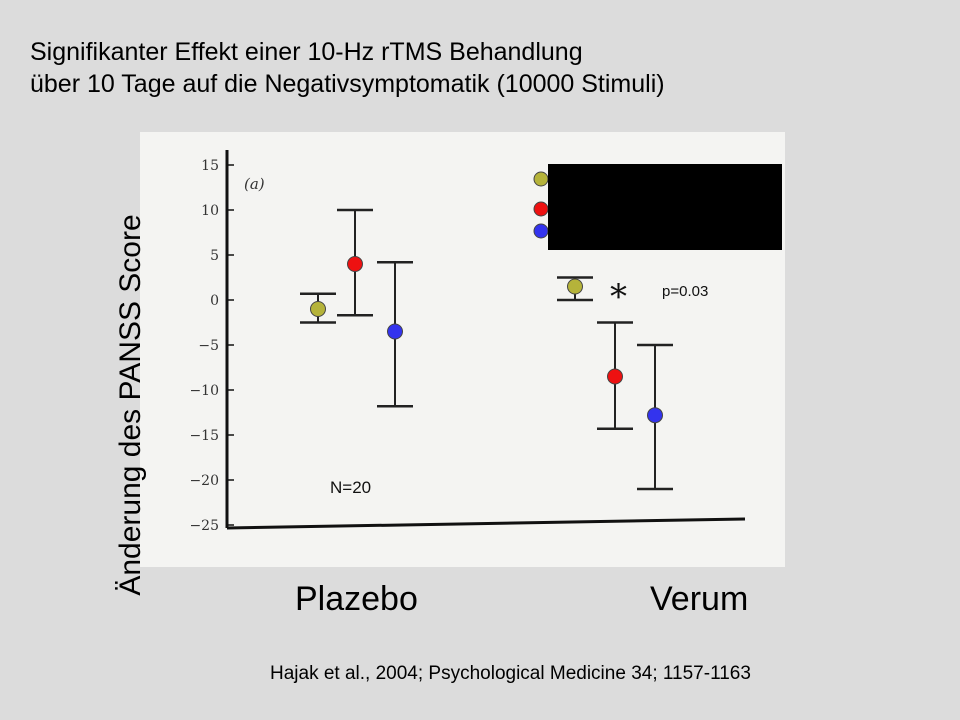 The height and width of the screenshot is (720, 960). I want to click on legend-dot-blue, so click(541, 231).